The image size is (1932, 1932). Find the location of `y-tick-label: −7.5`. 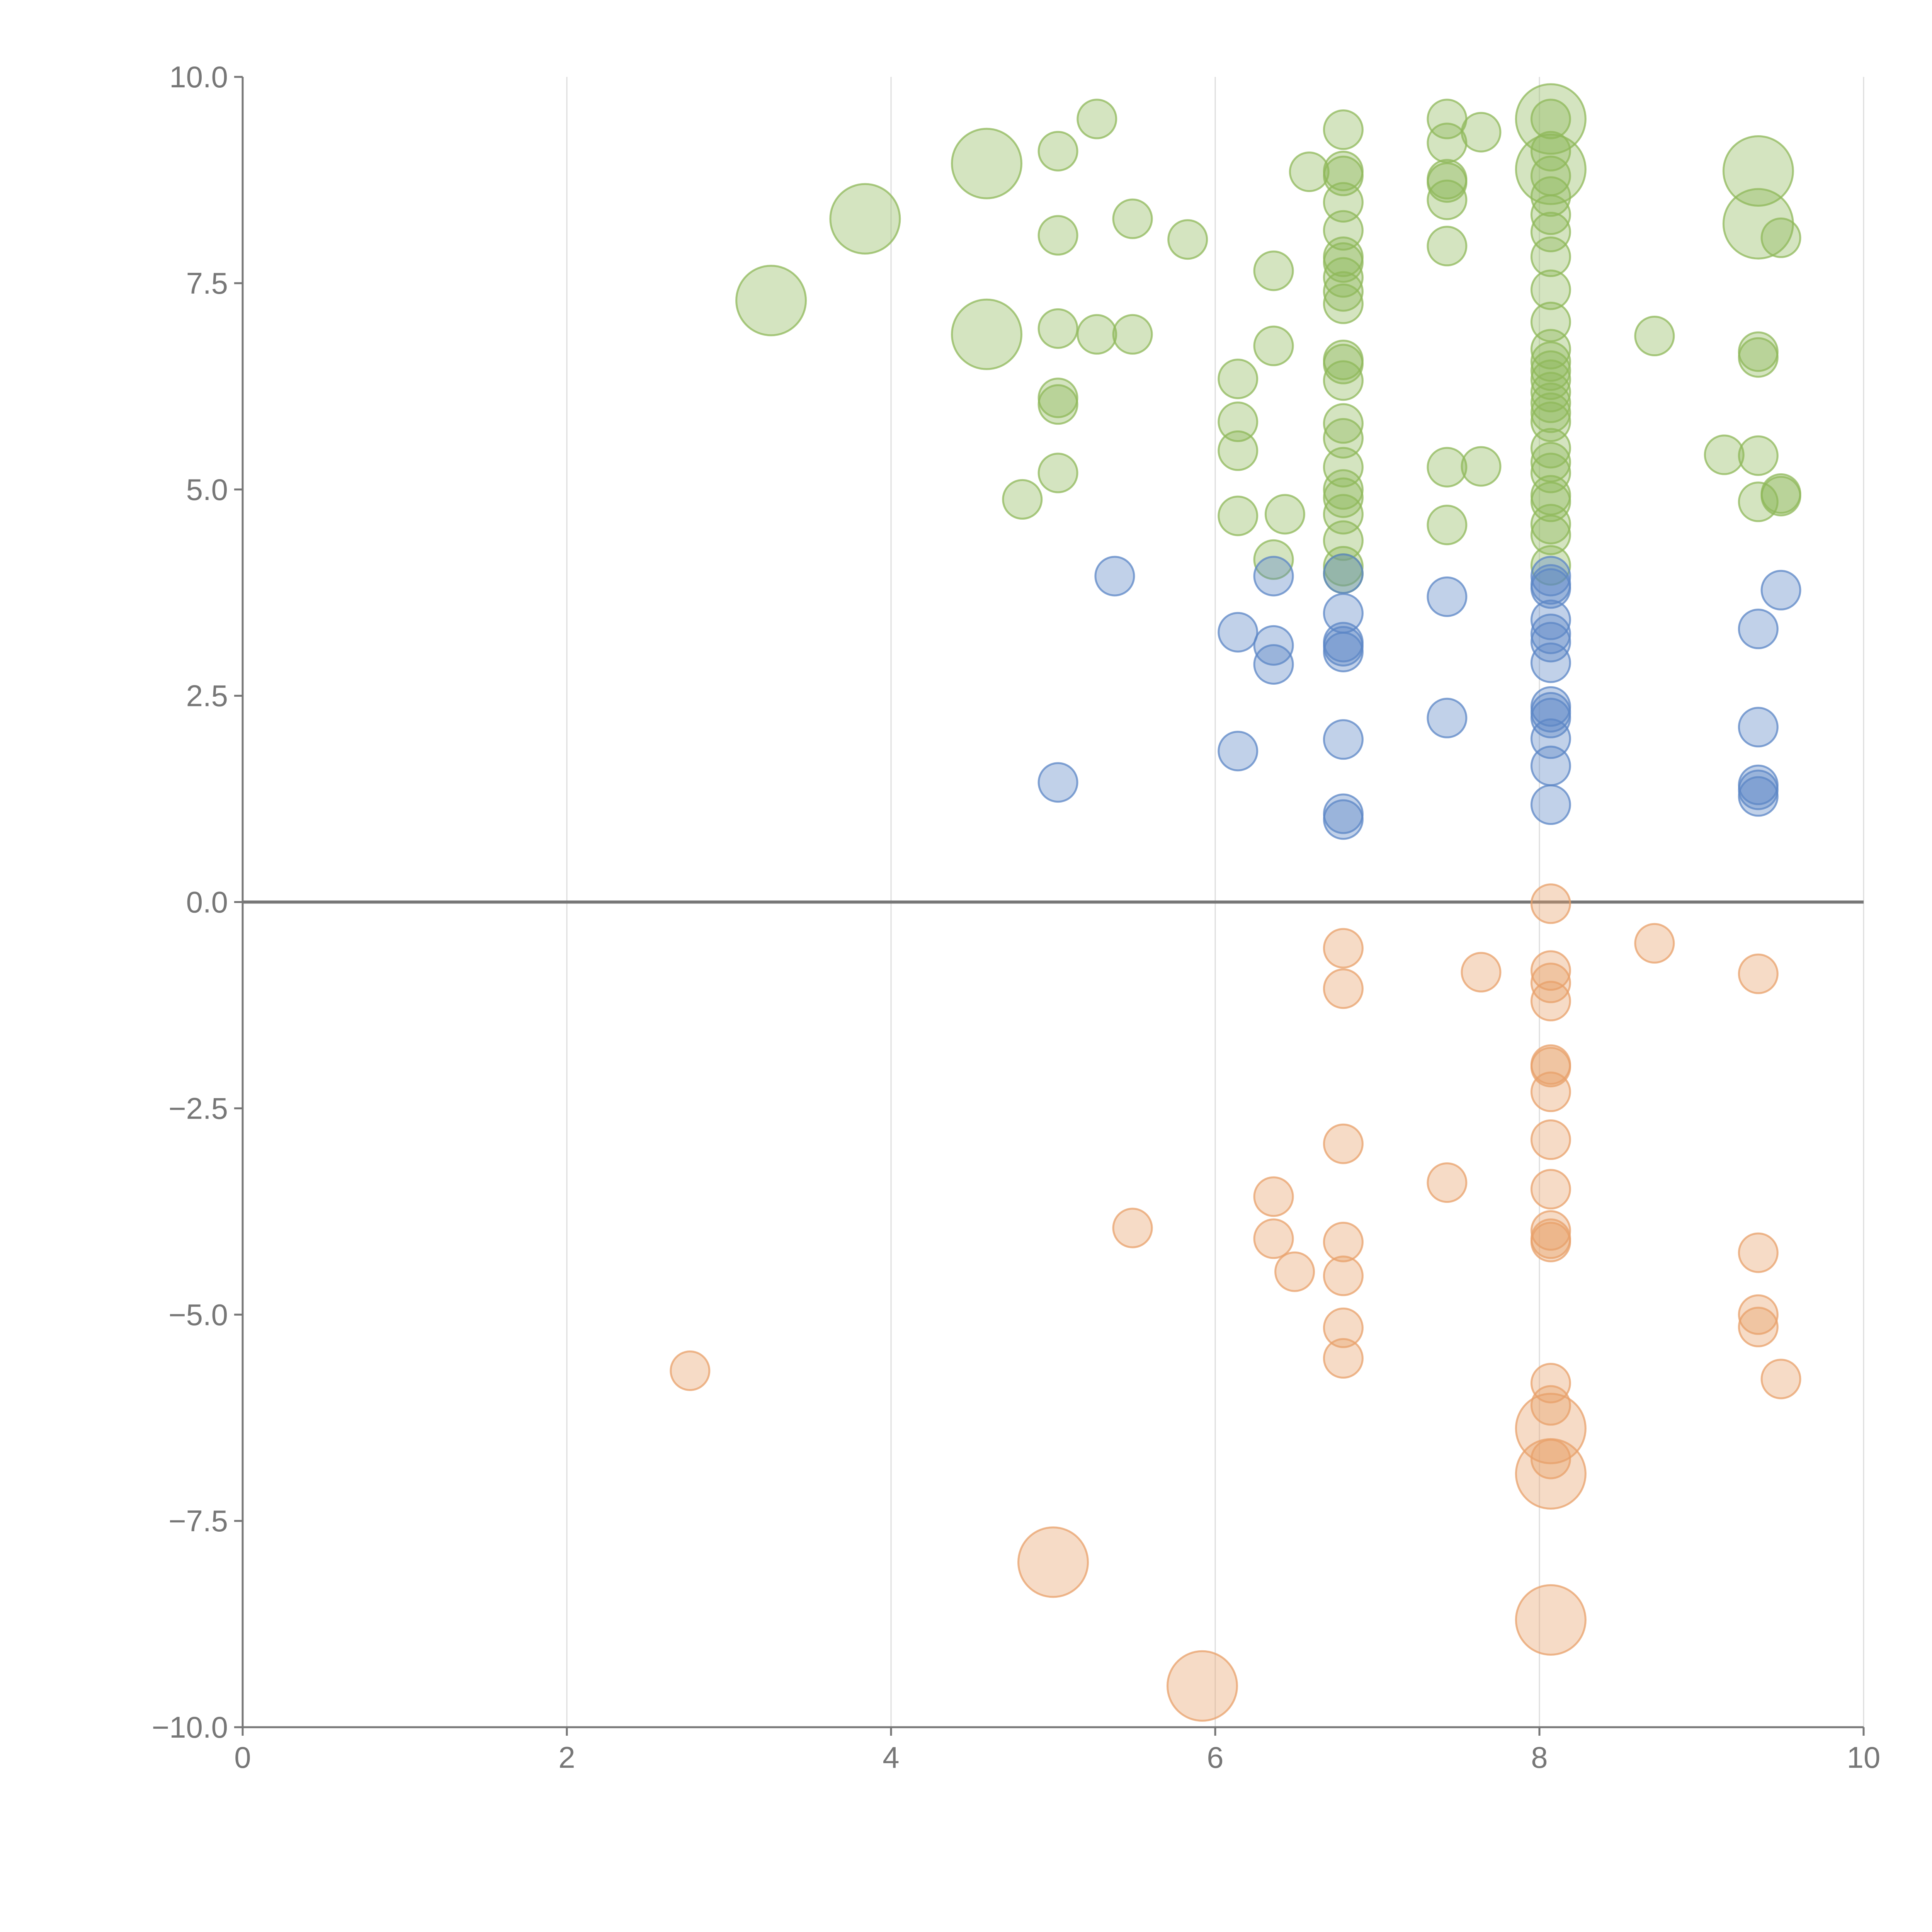

y-tick-label: −7.5 is located at coordinates (198, 1521).